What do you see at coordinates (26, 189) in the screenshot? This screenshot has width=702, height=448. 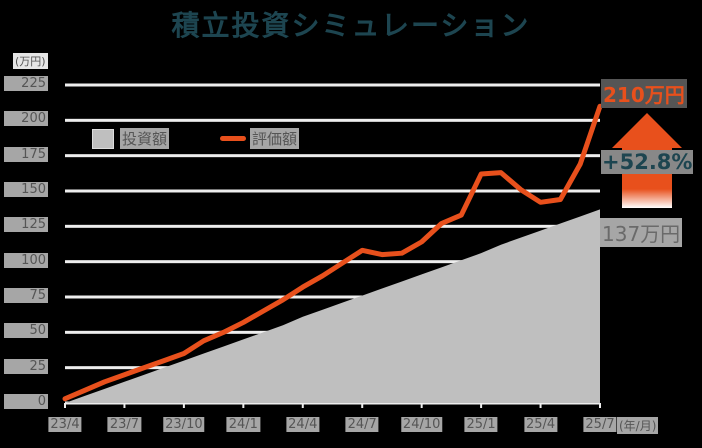 I see `y-tick-label: 150` at bounding box center [26, 189].